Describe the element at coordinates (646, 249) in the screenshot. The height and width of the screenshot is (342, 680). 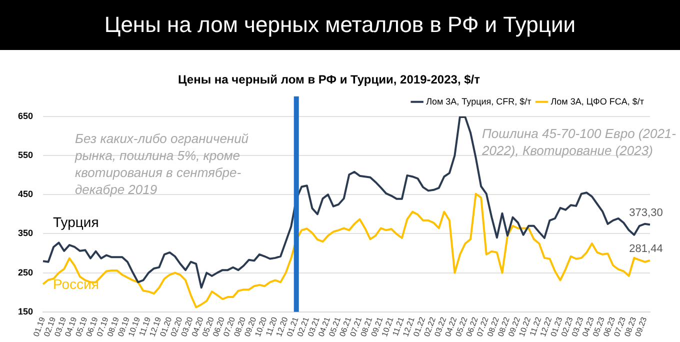
I see `data-label: 281,44` at that location.